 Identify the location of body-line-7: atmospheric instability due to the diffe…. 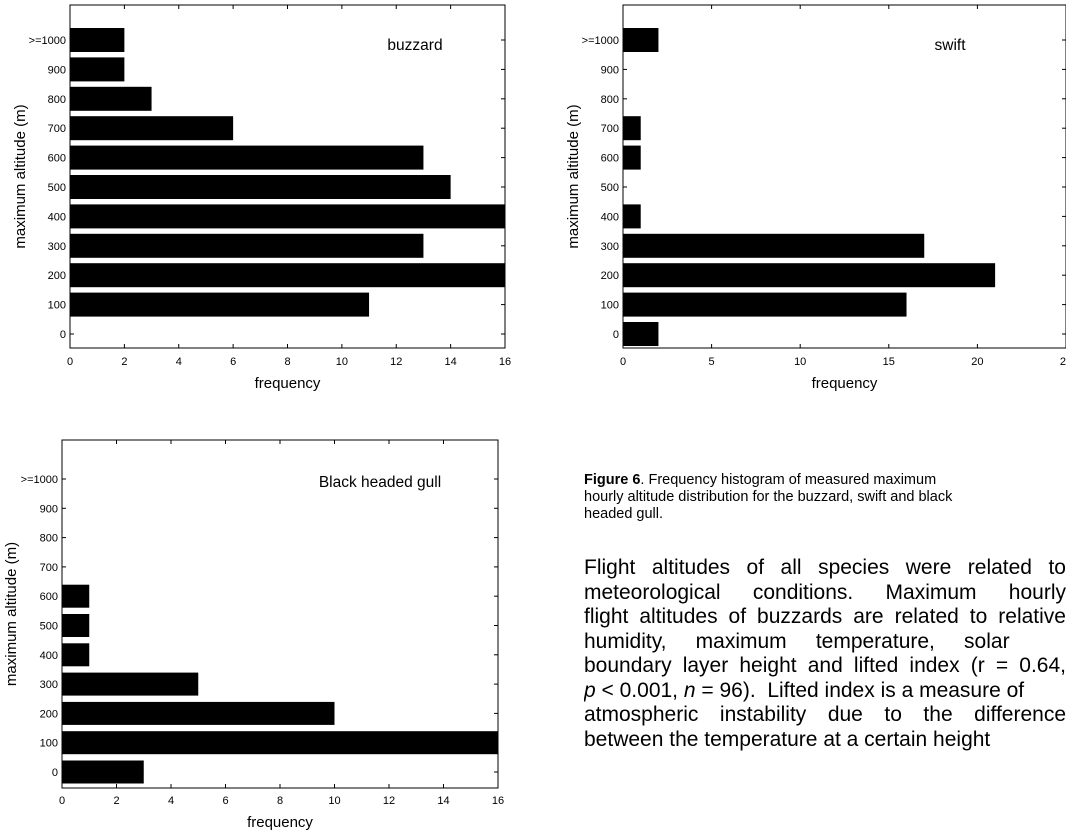
(825, 714).